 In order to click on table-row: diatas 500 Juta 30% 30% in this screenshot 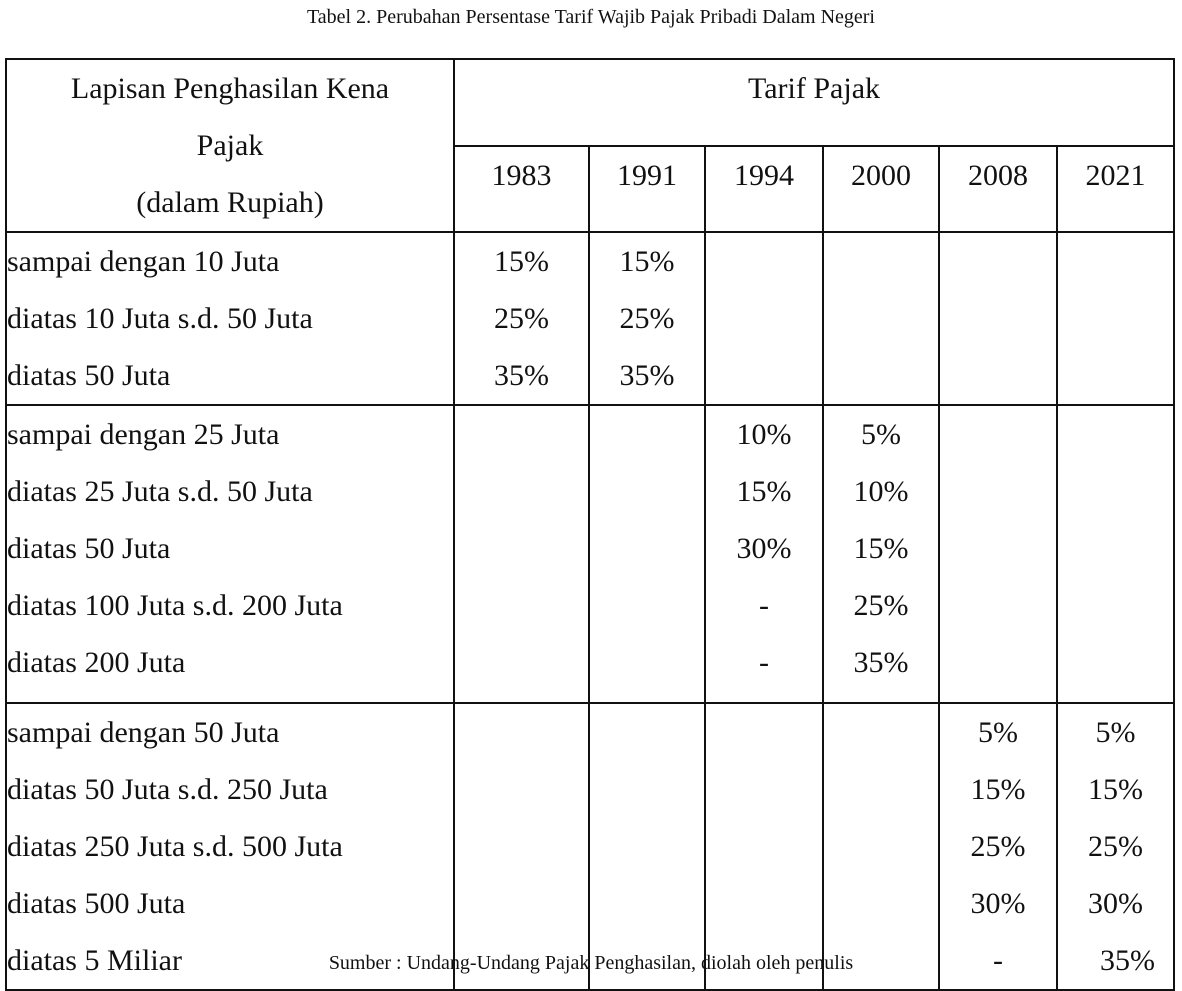, I will do `click(590, 903)`.